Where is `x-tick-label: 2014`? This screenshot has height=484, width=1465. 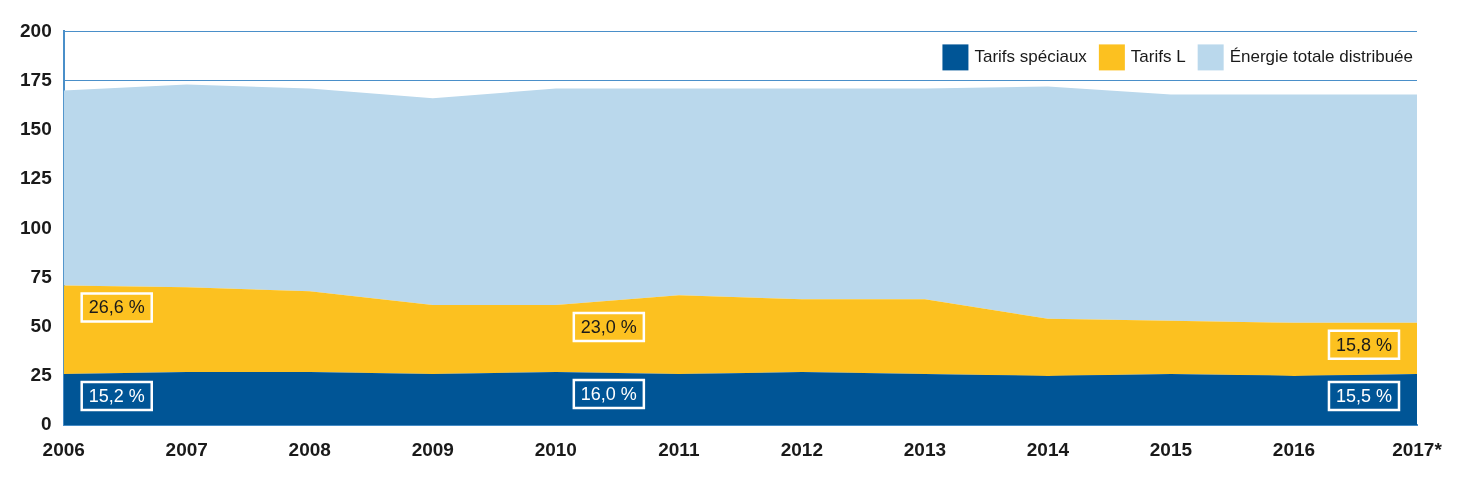 x-tick-label: 2014 is located at coordinates (1048, 449).